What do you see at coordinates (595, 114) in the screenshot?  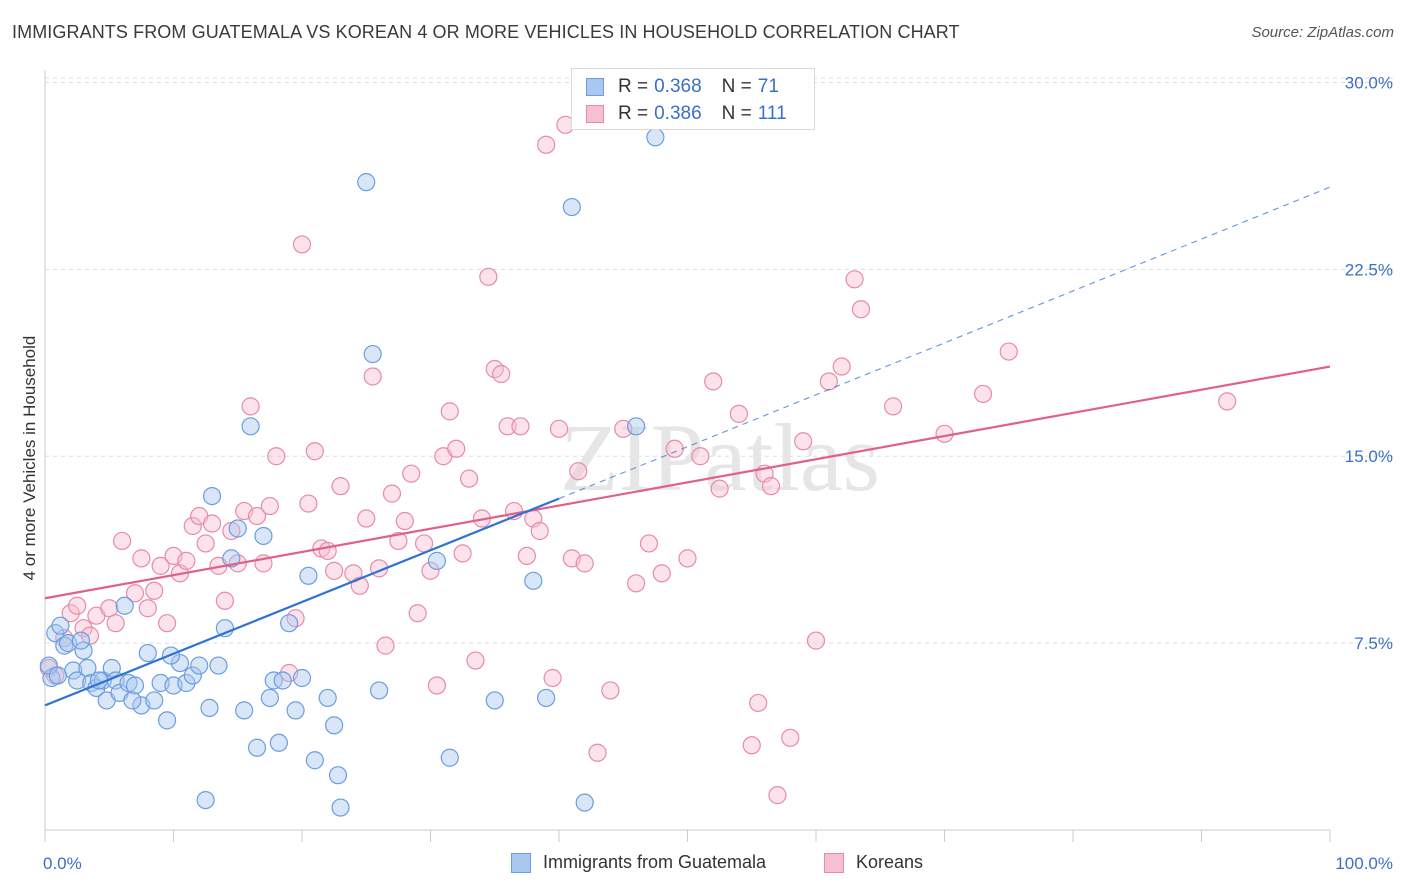 I see `legend-swatch-pink` at bounding box center [595, 114].